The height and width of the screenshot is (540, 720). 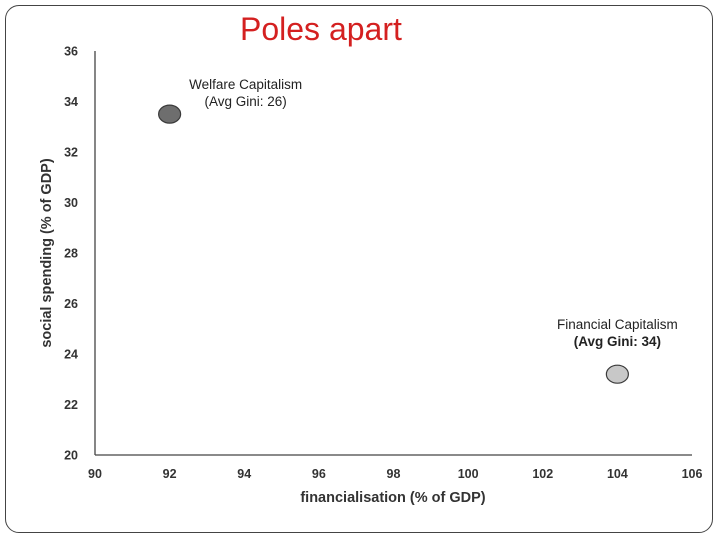 What do you see at coordinates (319, 474) in the screenshot?
I see `x-tick-label: 96` at bounding box center [319, 474].